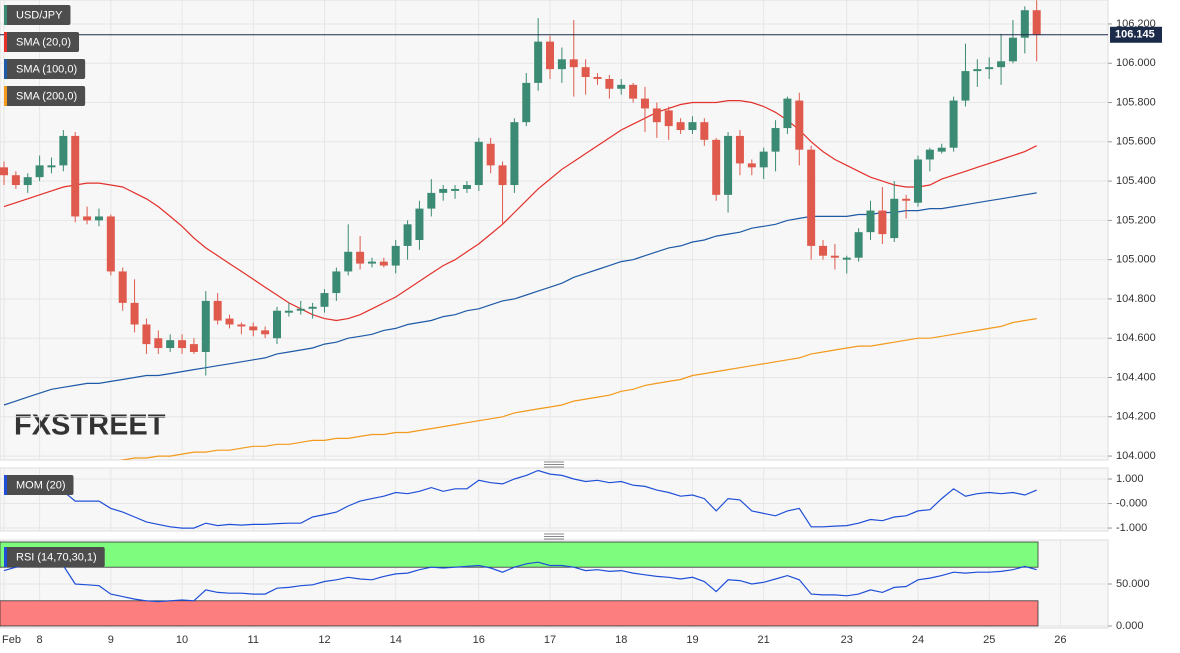 This screenshot has width=1180, height=653. What do you see at coordinates (324, 640) in the screenshot?
I see `x-tick-label: 12` at bounding box center [324, 640].